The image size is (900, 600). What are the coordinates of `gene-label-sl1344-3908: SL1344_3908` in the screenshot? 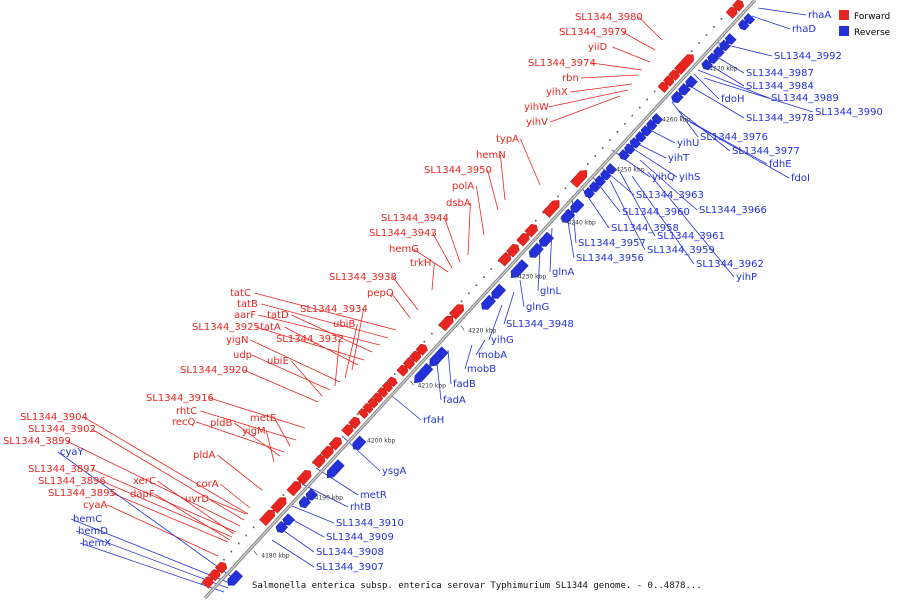 It's located at (350, 552).